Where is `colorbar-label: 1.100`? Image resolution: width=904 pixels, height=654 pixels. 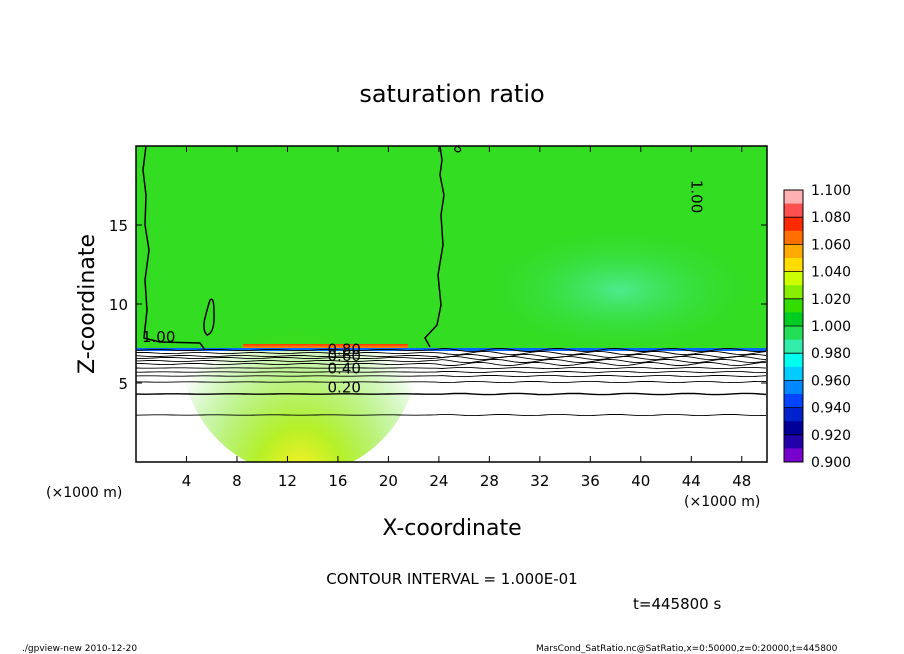 colorbar-label: 1.100 is located at coordinates (831, 191).